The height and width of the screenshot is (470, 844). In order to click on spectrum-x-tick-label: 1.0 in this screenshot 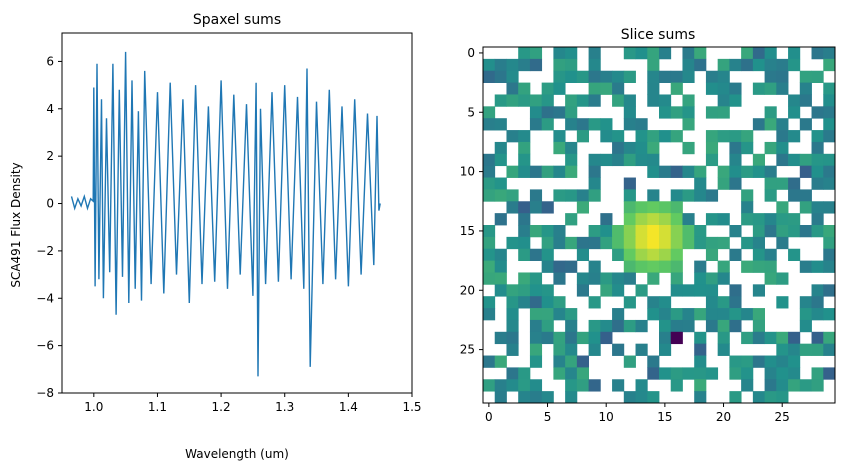, I will do `click(93, 407)`.